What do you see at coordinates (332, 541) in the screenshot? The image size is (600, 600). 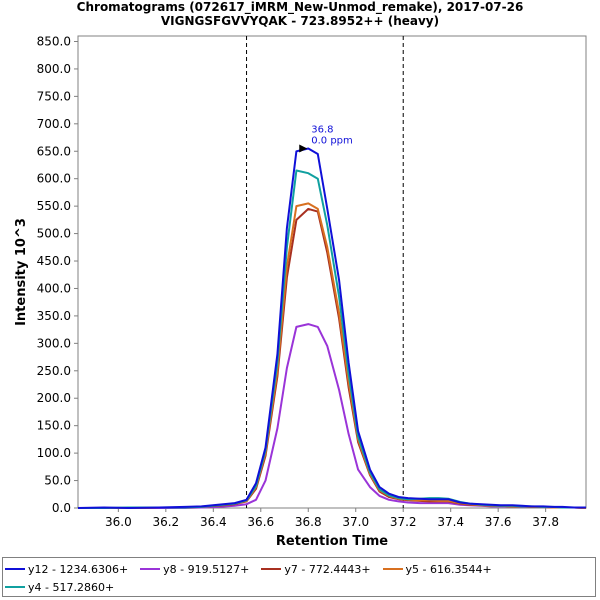 I see `x-axis-label: Retention Time` at bounding box center [332, 541].